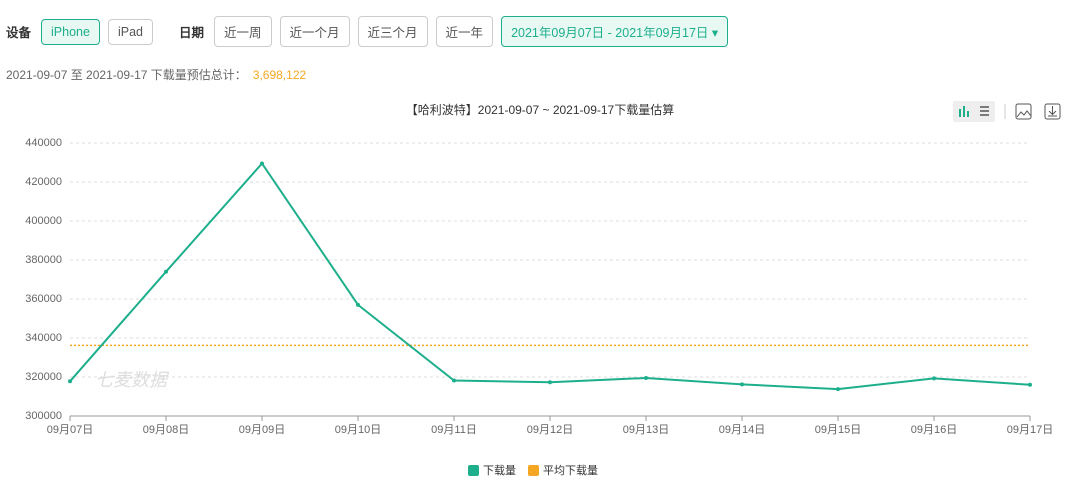 This screenshot has width=1080, height=483. I want to click on range-button: 近一年, so click(464, 31).